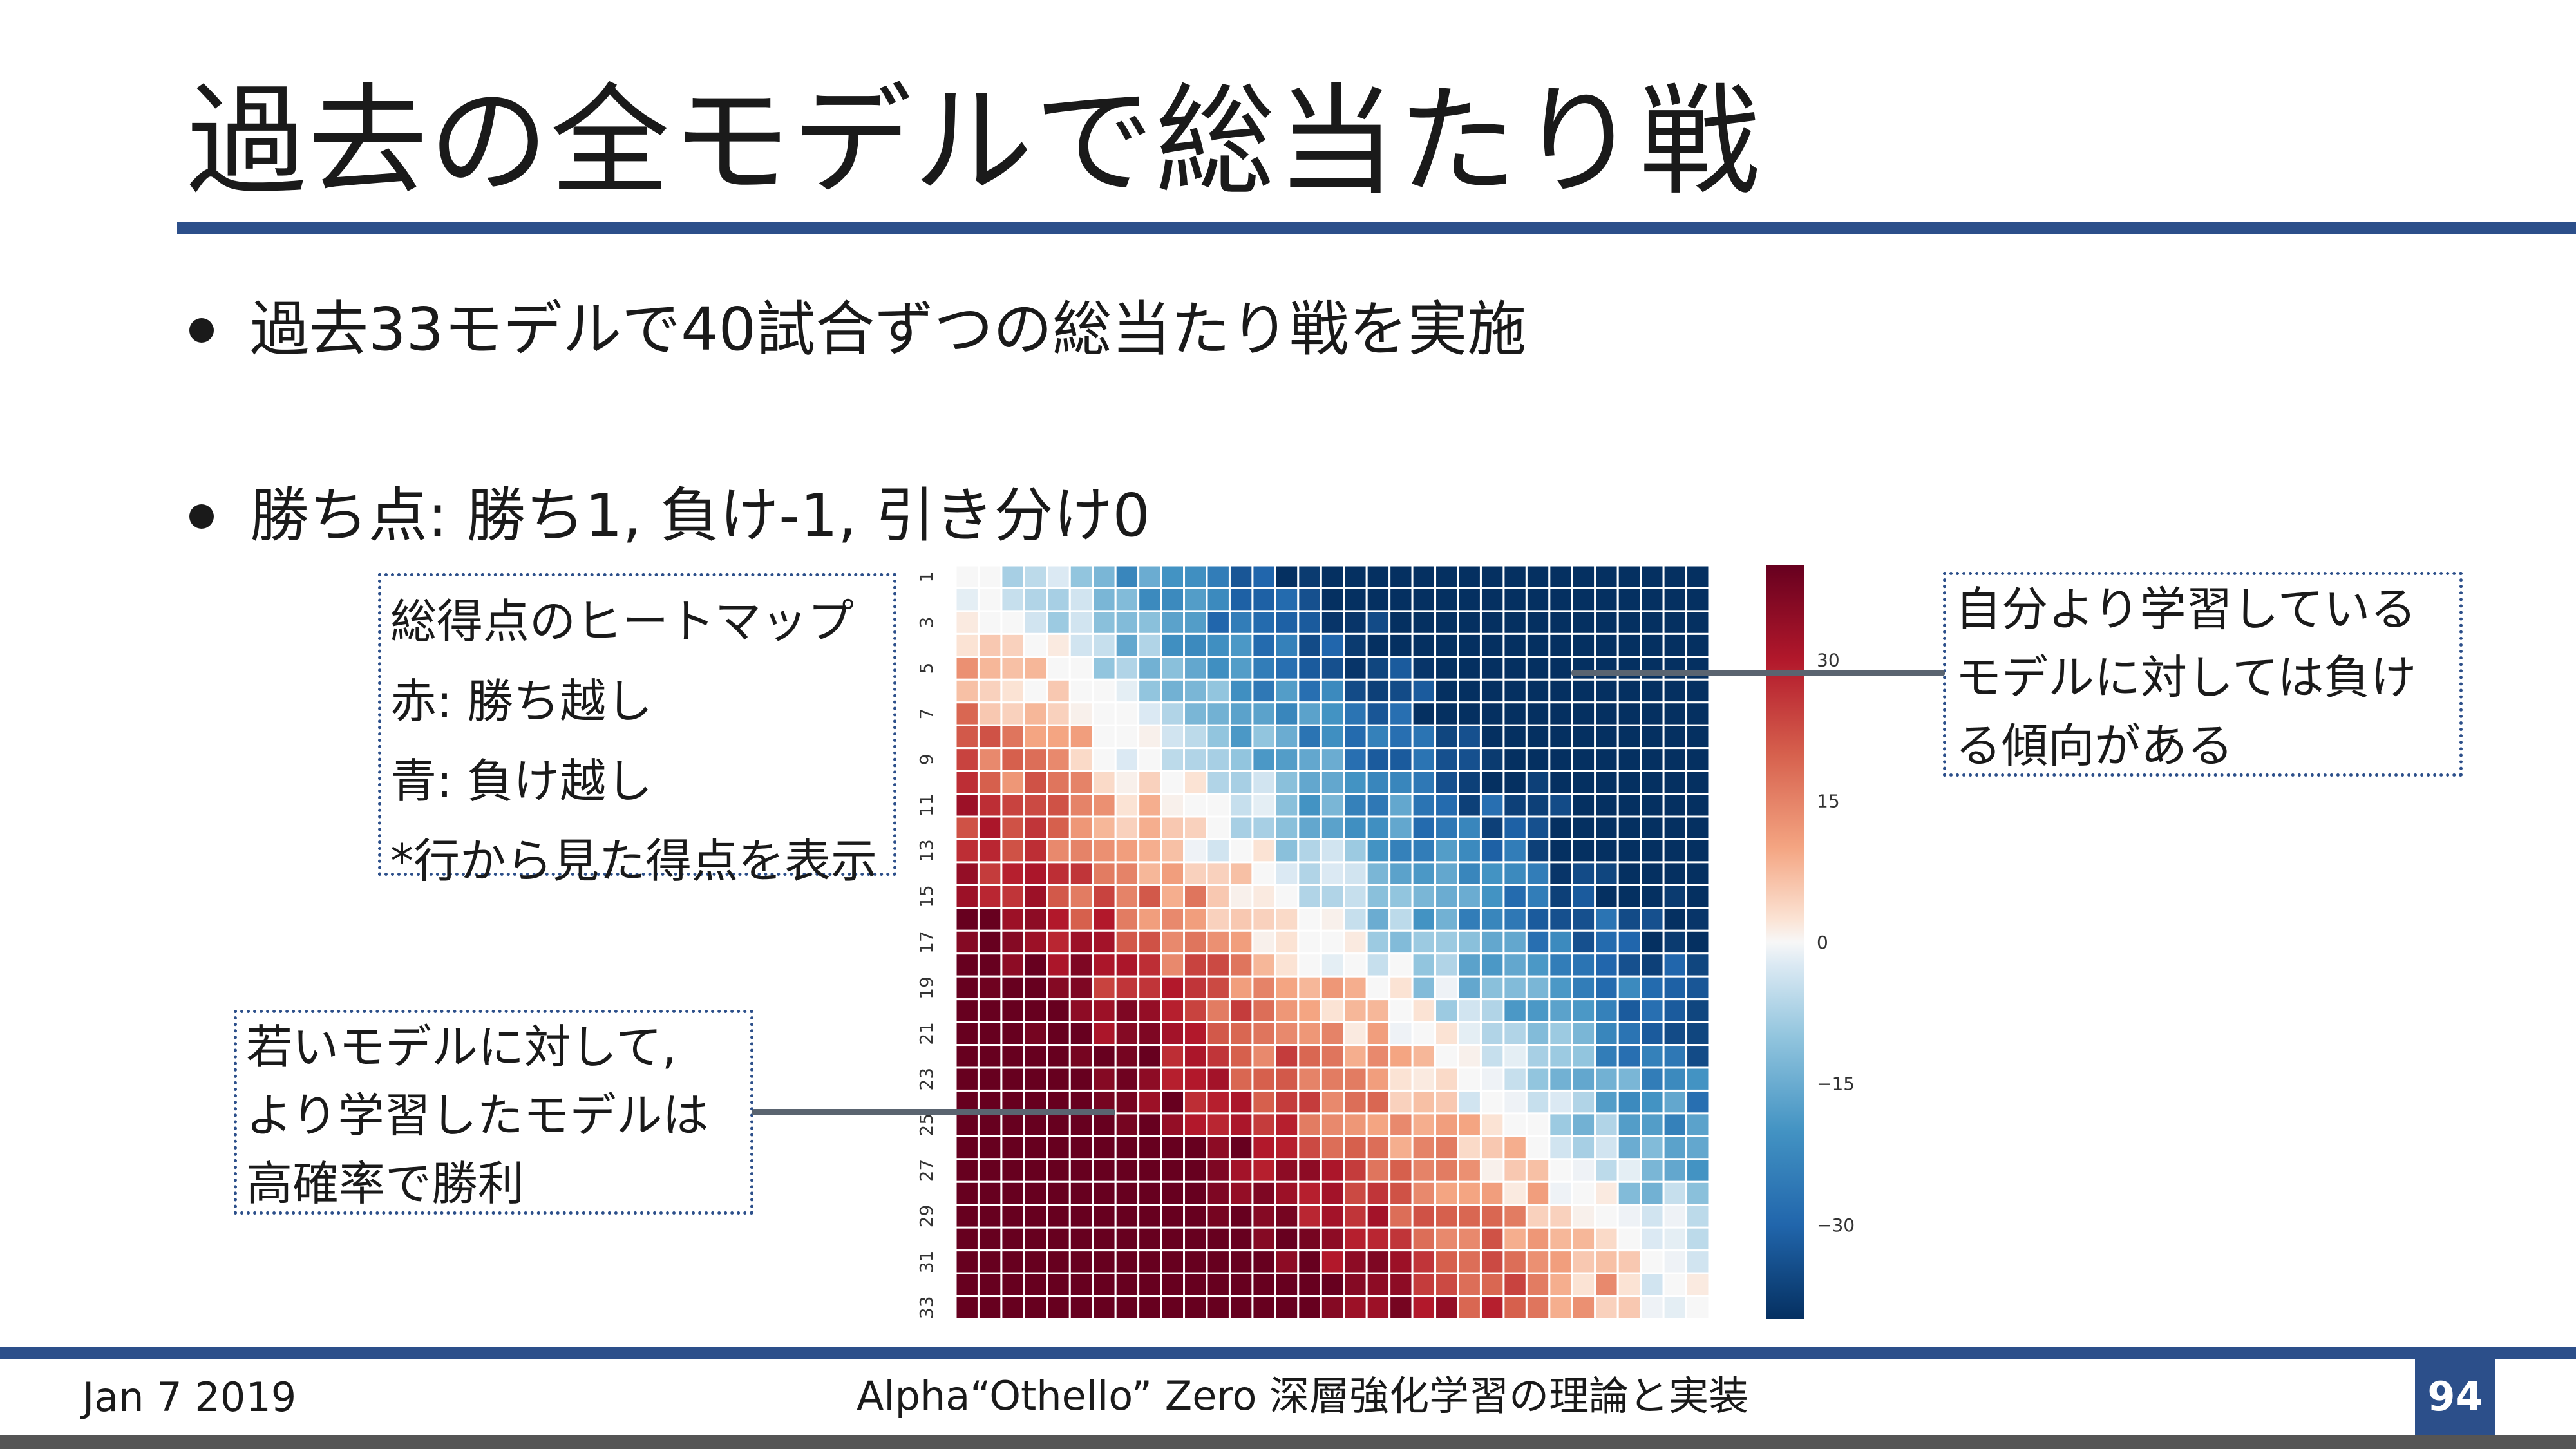 The image size is (2576, 1449). What do you see at coordinates (1836, 943) in the screenshot?
I see `colorbar-ticks: 30 15 0 −15 −30` at bounding box center [1836, 943].